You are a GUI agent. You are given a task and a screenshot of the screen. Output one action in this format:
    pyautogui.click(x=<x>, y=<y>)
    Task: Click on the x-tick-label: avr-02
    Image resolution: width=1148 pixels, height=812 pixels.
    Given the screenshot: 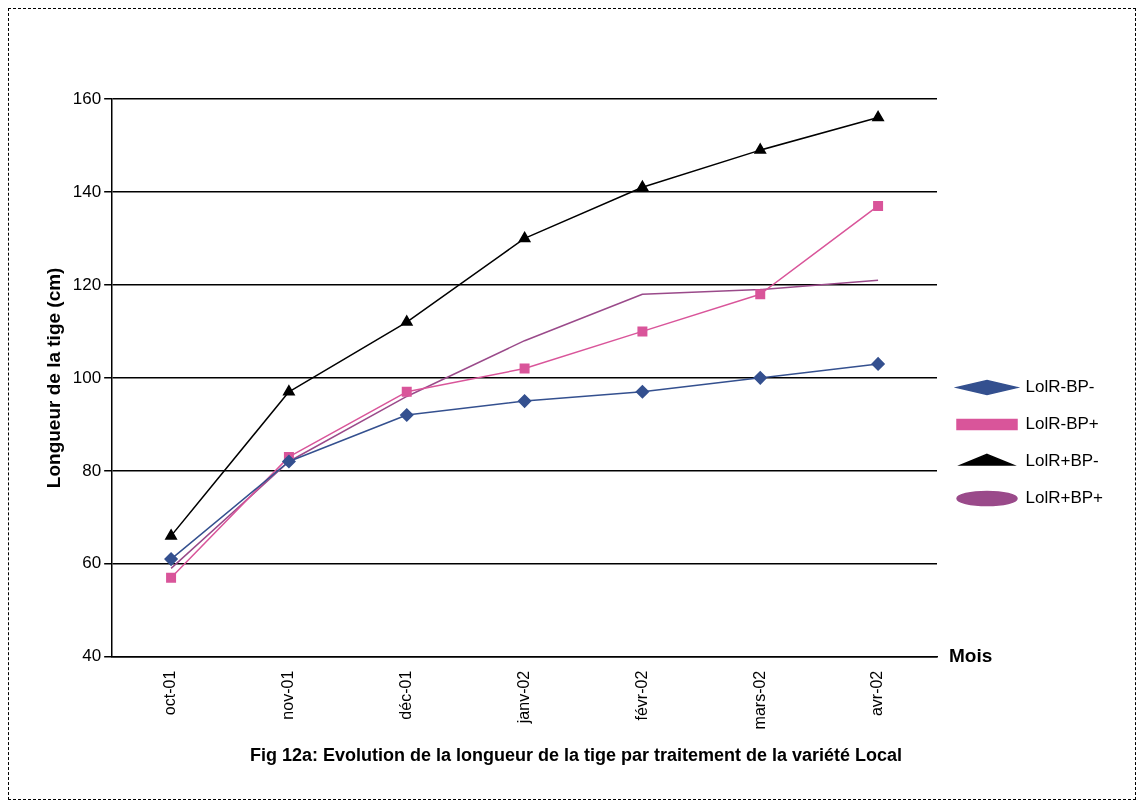 What is the action you would take?
    pyautogui.click(x=877, y=693)
    